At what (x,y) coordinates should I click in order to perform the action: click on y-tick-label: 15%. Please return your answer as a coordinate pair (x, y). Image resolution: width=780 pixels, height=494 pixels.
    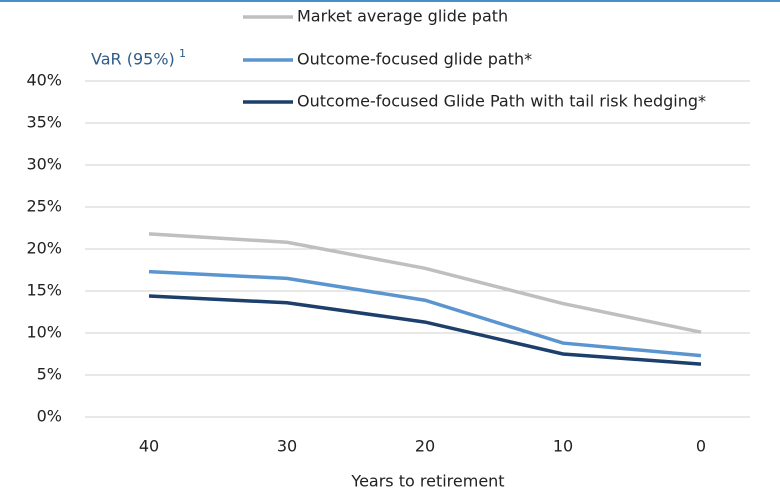
    Looking at the image, I should click on (44, 290).